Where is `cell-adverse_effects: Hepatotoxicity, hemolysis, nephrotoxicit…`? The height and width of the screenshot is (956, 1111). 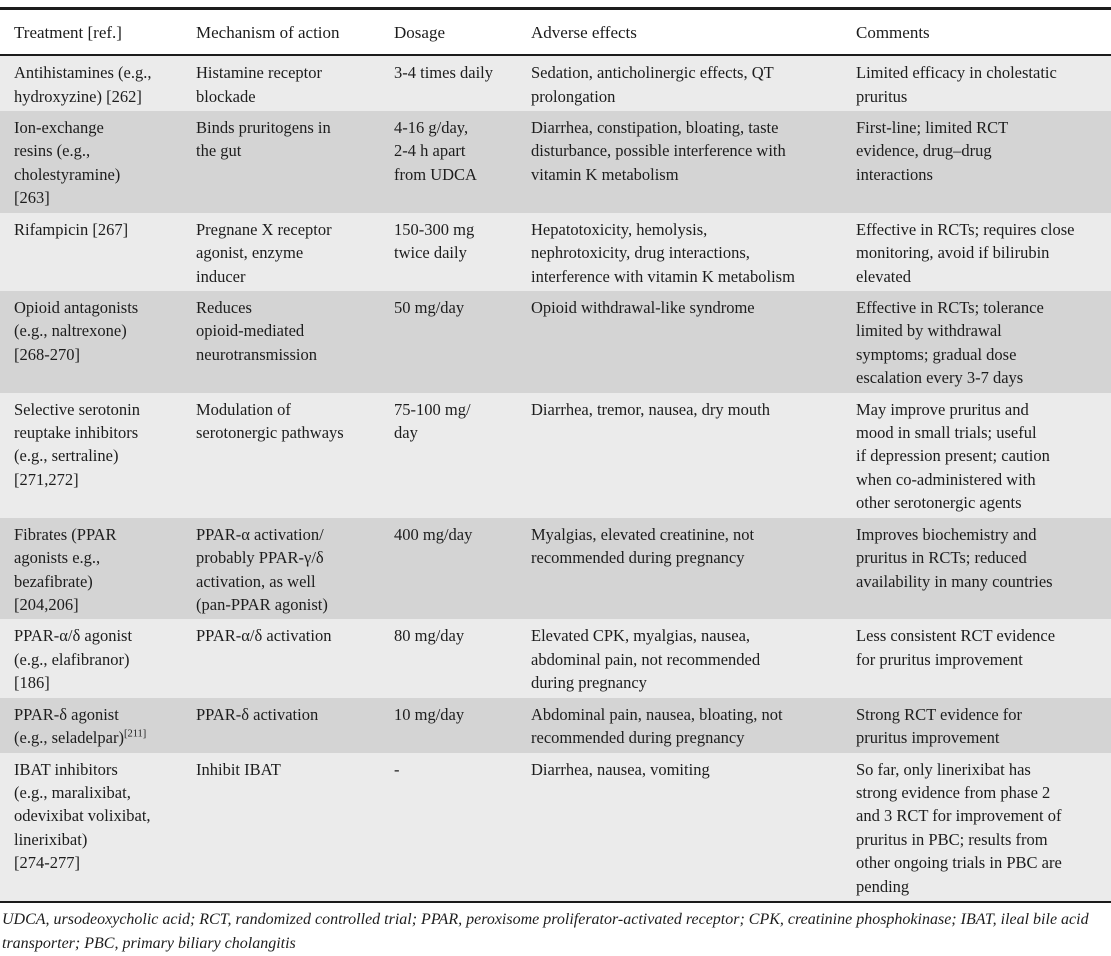
cell-adverse_effects: Hepatotoxicity, hemolysis, nephrotoxicit… is located at coordinates (679, 252).